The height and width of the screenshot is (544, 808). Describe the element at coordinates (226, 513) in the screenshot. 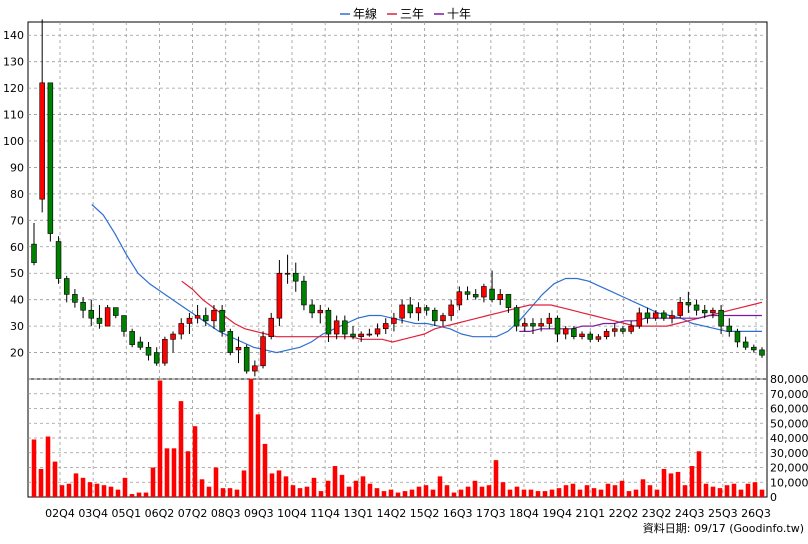

I see `x-tick-5: 08Q3` at that location.